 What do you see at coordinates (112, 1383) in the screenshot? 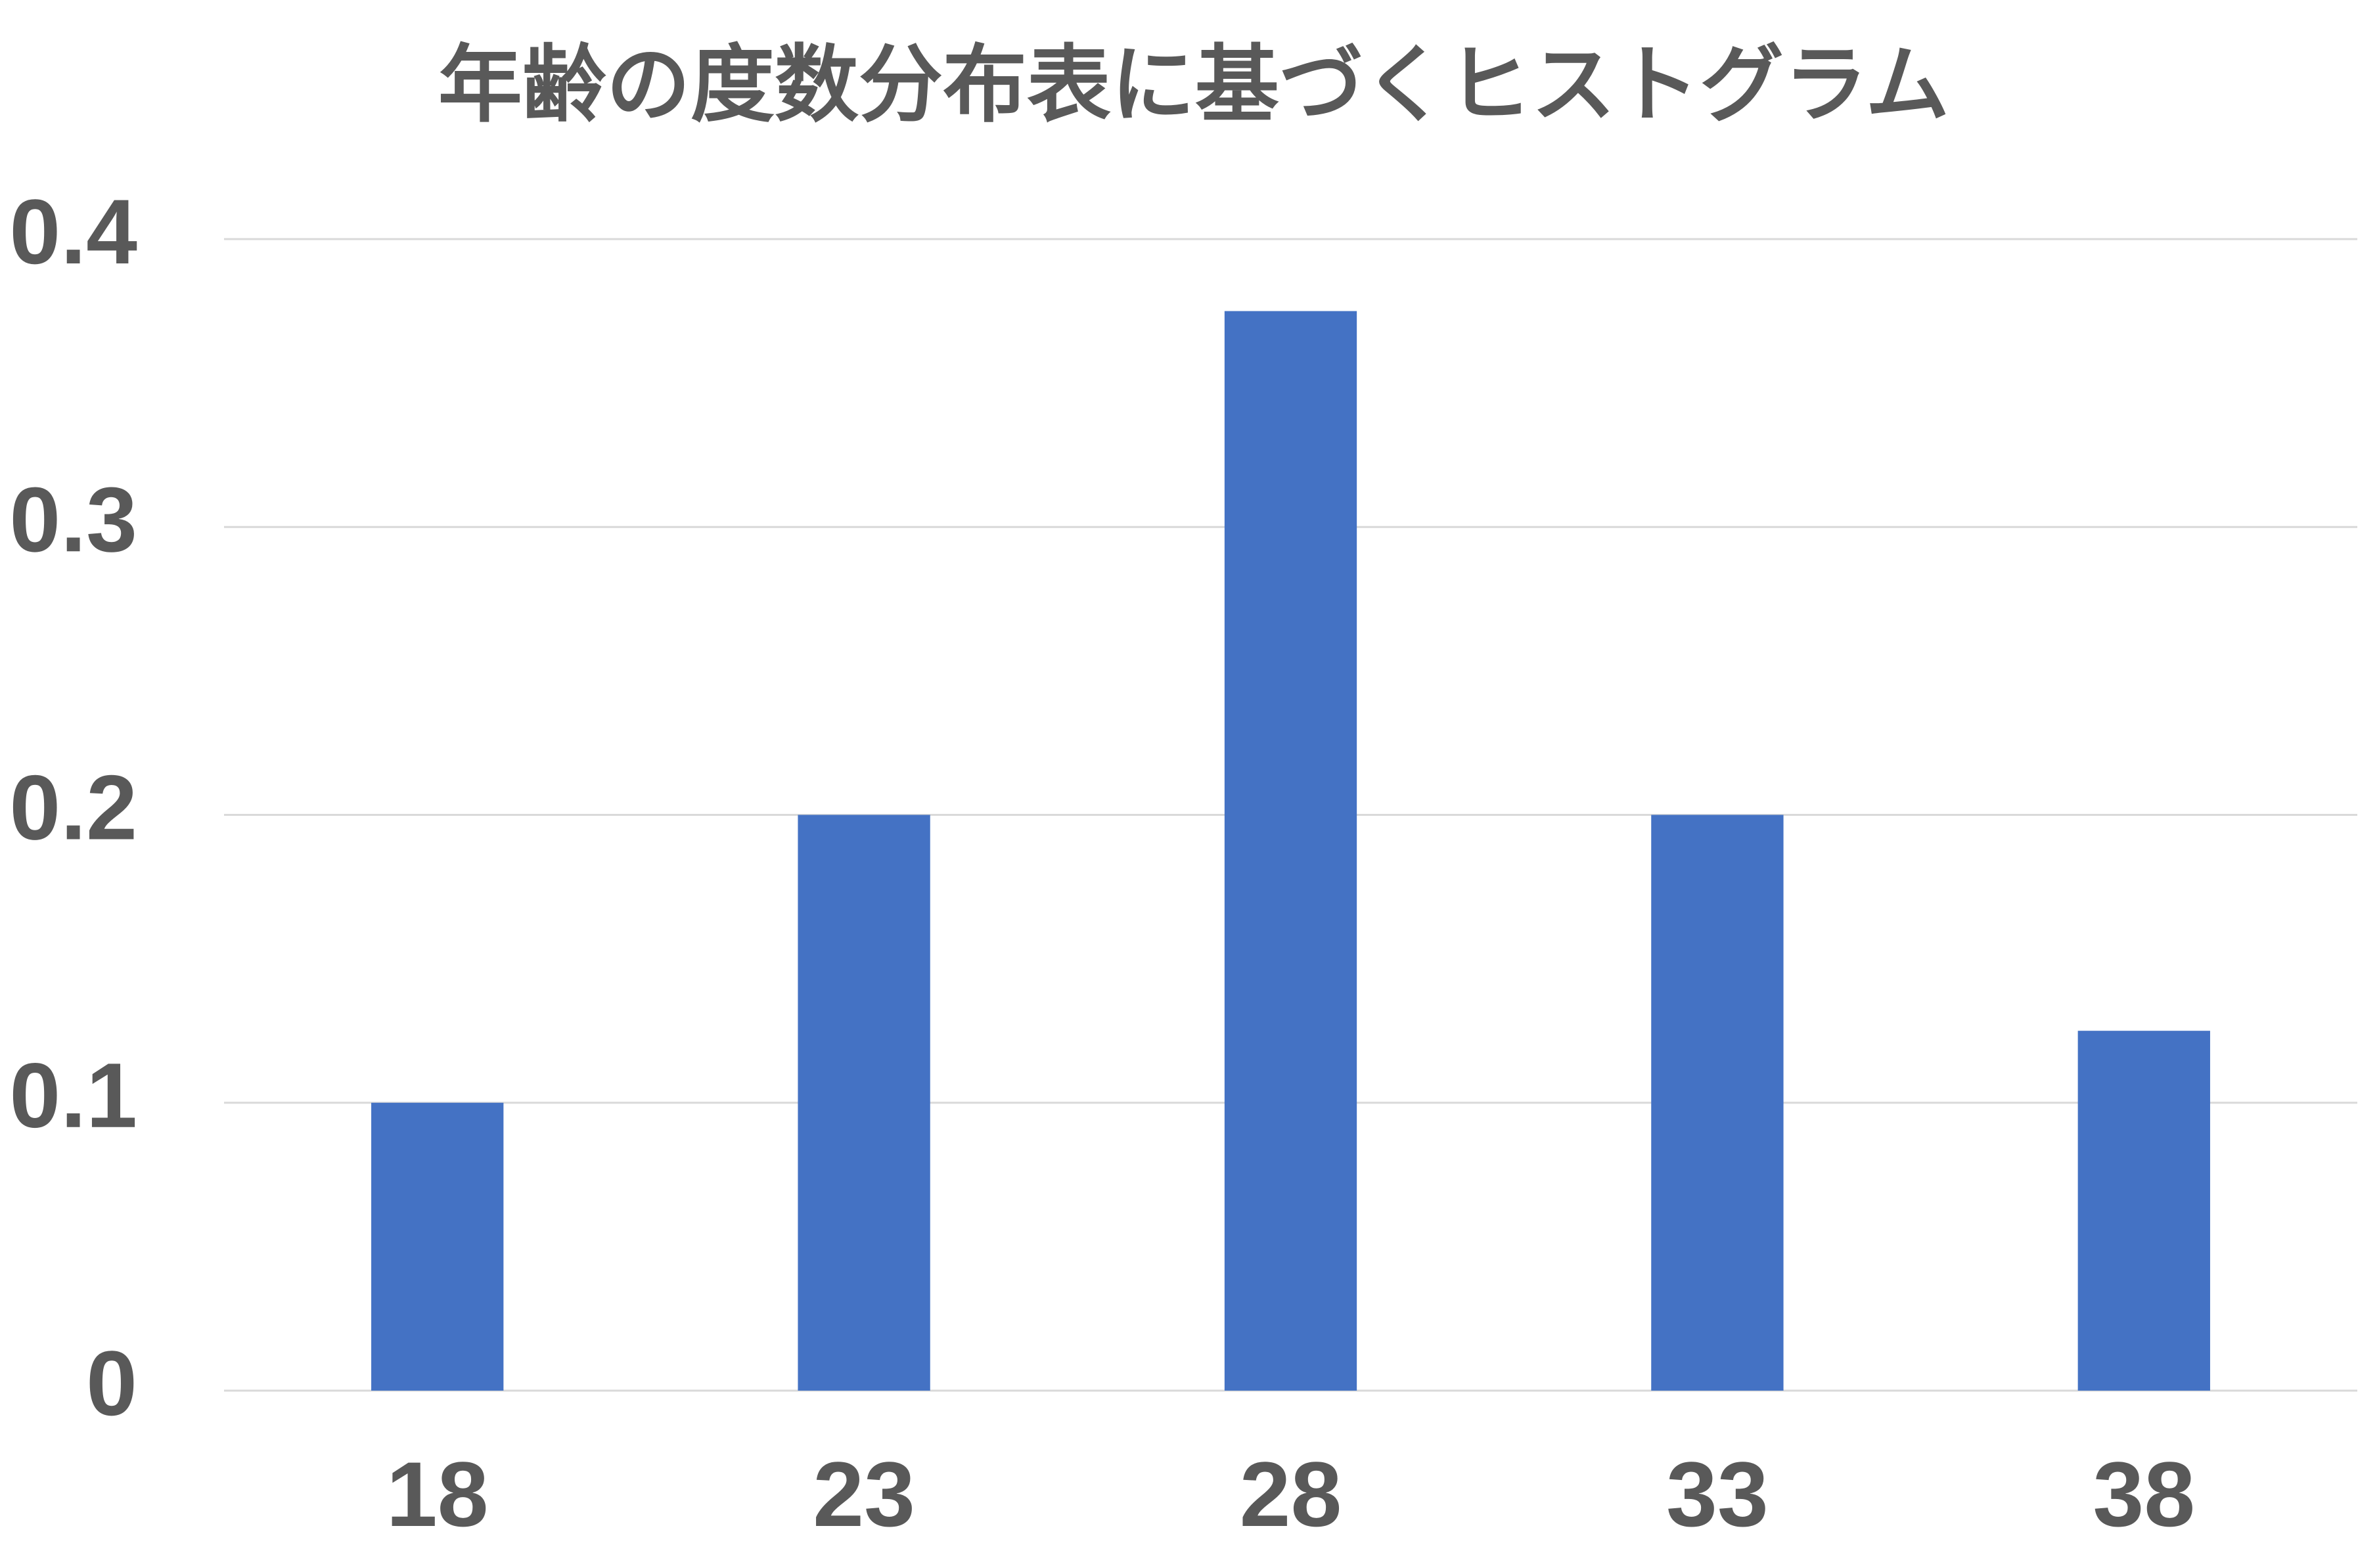
I see `y-tick-label: 0` at bounding box center [112, 1383].